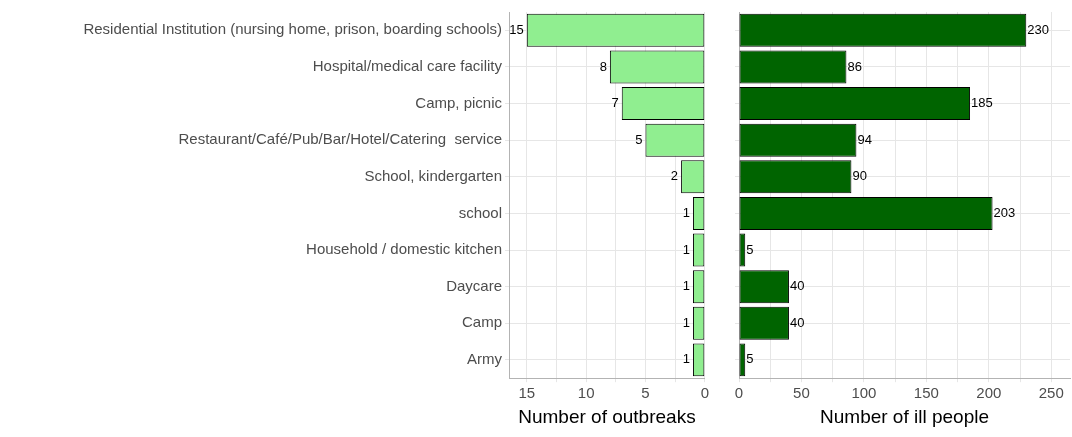 The width and height of the screenshot is (1072, 437). Describe the element at coordinates (459, 102) in the screenshot. I see `y-tick-label: Camp, picnic` at that location.